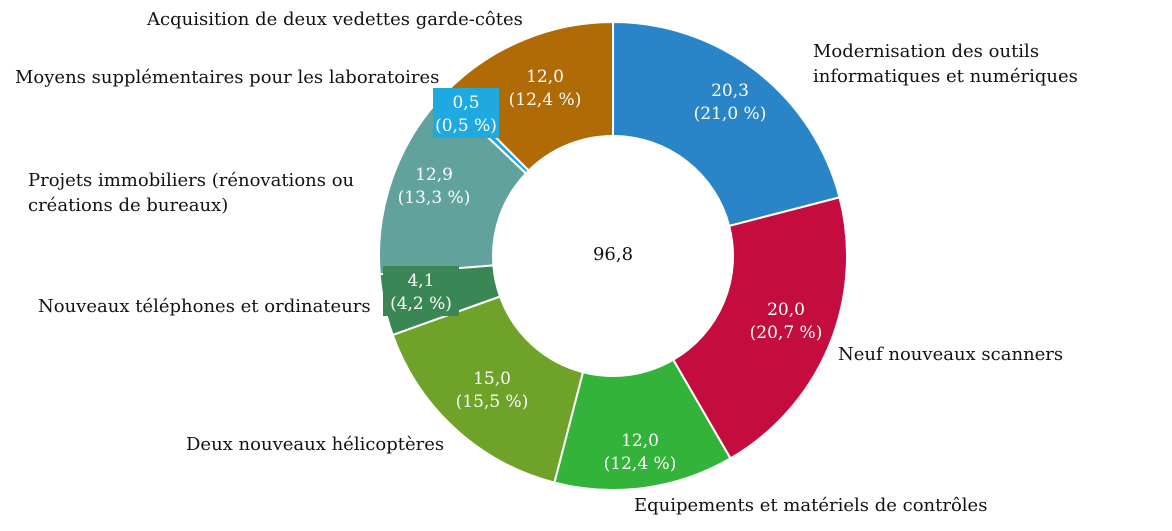  Describe the element at coordinates (434, 198) in the screenshot. I see `slice-percent-label: (13,3 %)` at that location.